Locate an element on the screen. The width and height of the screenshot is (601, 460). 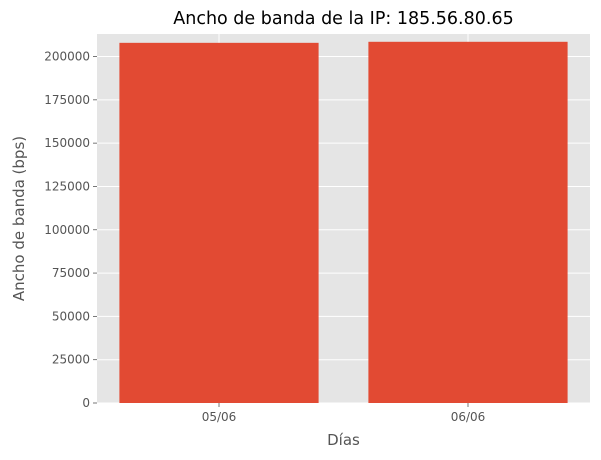
y-tick-label: 150000 is located at coordinates (67, 143).